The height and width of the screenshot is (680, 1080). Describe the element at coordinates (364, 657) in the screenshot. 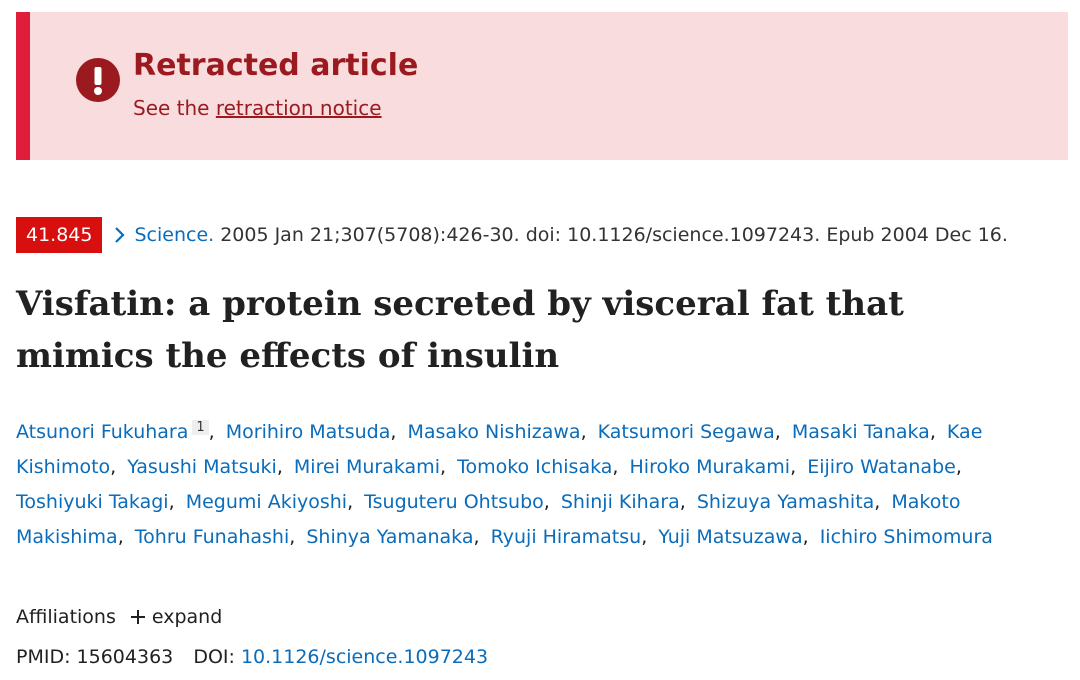

I see `doi-link: 10.1126/science.1097243` at that location.